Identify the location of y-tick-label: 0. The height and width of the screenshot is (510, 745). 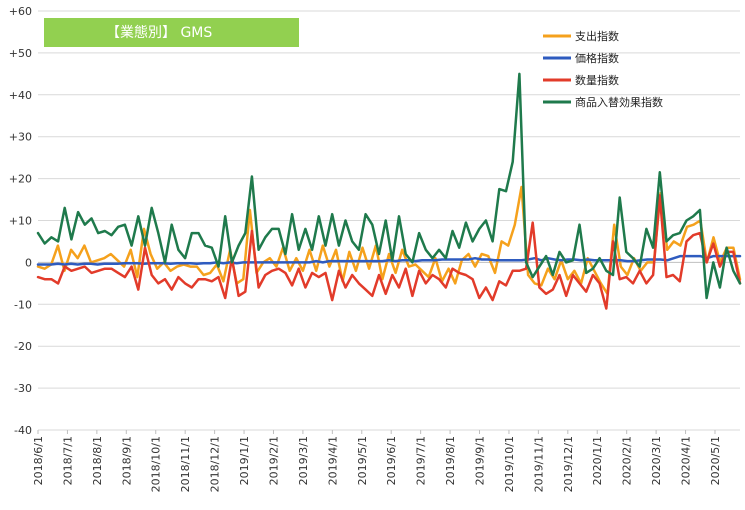
(28, 262).